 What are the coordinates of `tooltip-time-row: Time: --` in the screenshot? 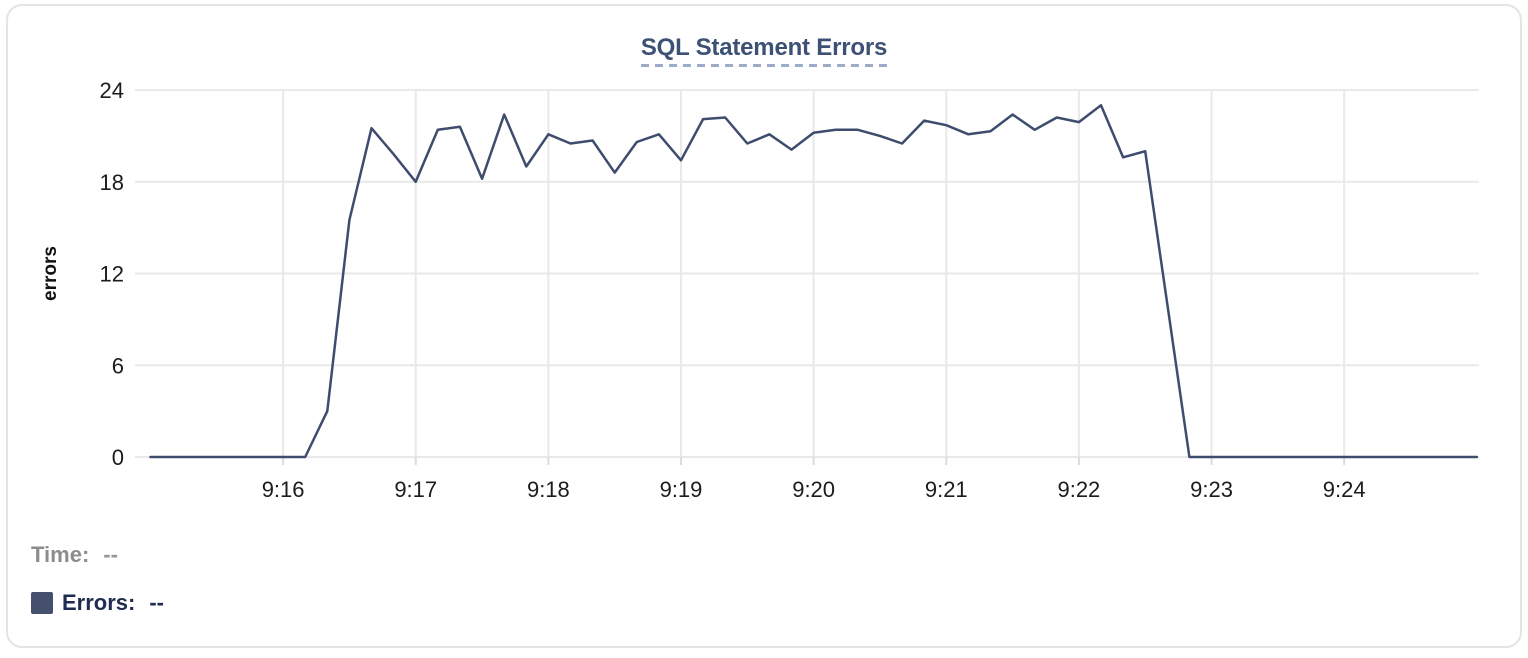 It's located at (74, 555).